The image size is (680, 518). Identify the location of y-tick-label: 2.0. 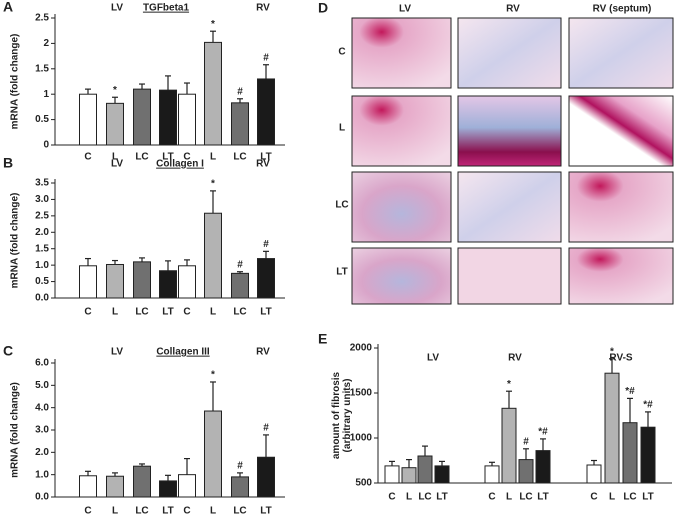
(42, 232).